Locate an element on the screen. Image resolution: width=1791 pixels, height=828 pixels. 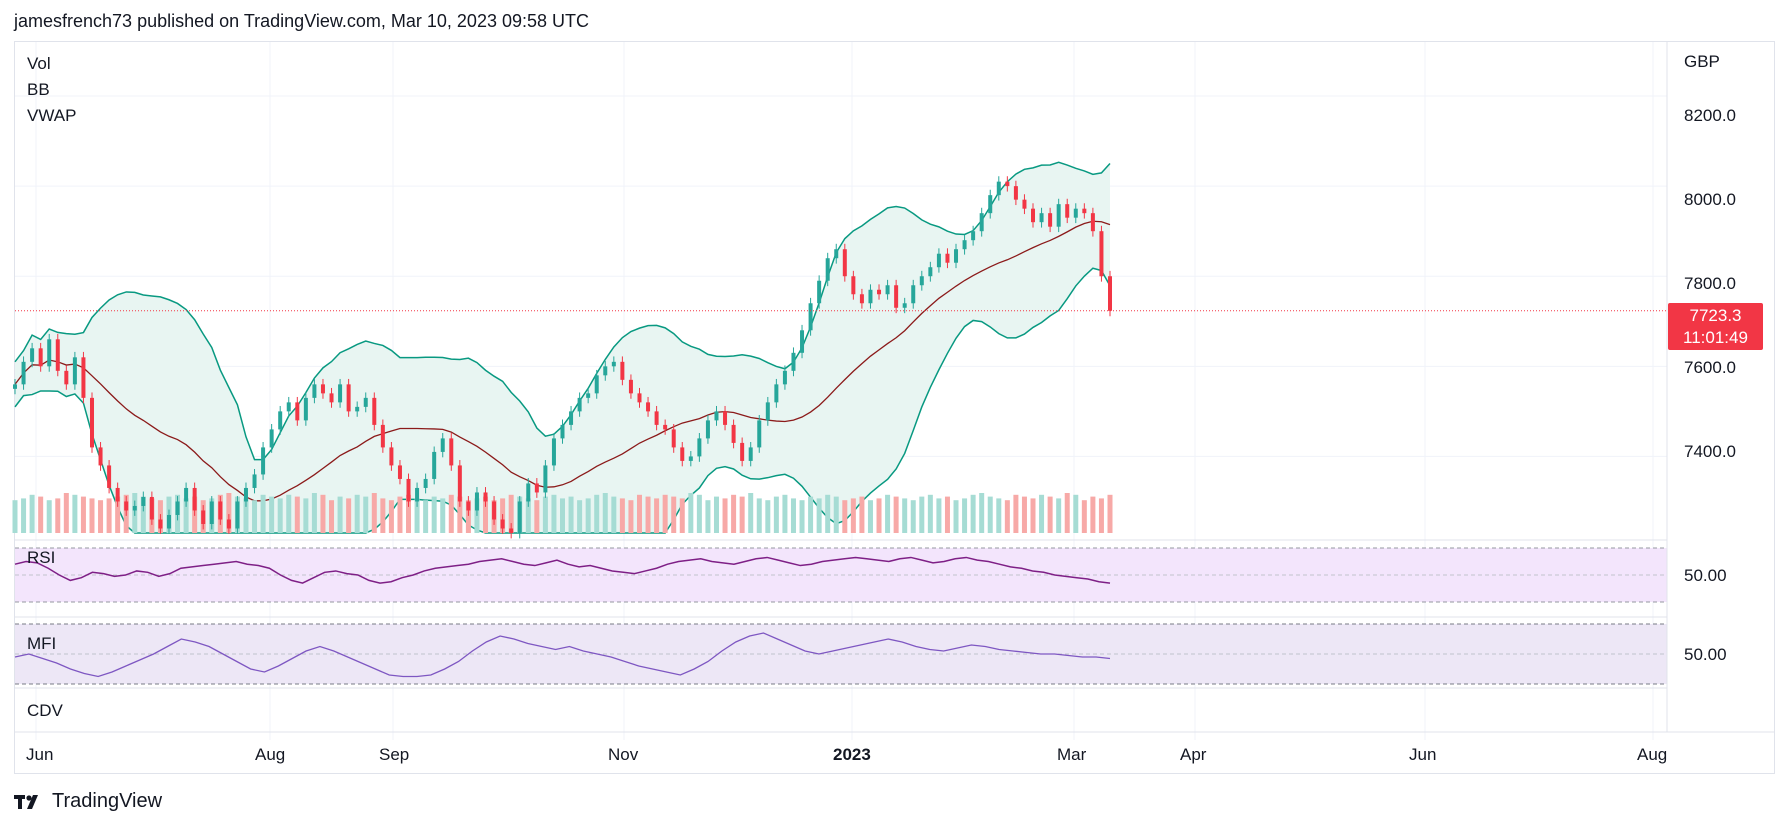
mfi-line is located at coordinates (562, 655).